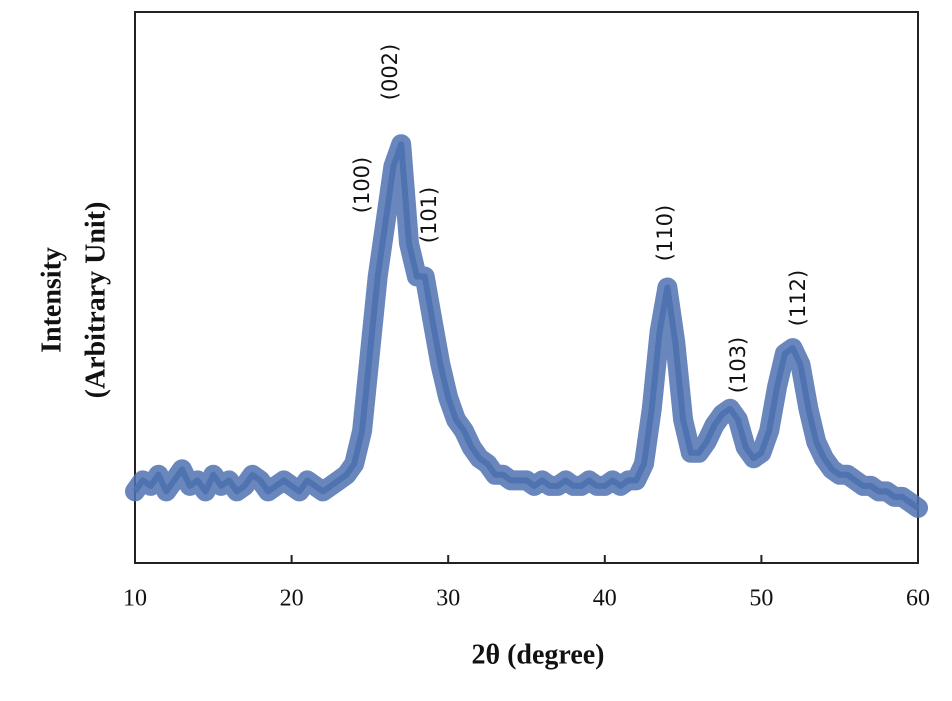 The height and width of the screenshot is (701, 952). Describe the element at coordinates (429, 215) in the screenshot. I see `peak-label: (101)` at that location.